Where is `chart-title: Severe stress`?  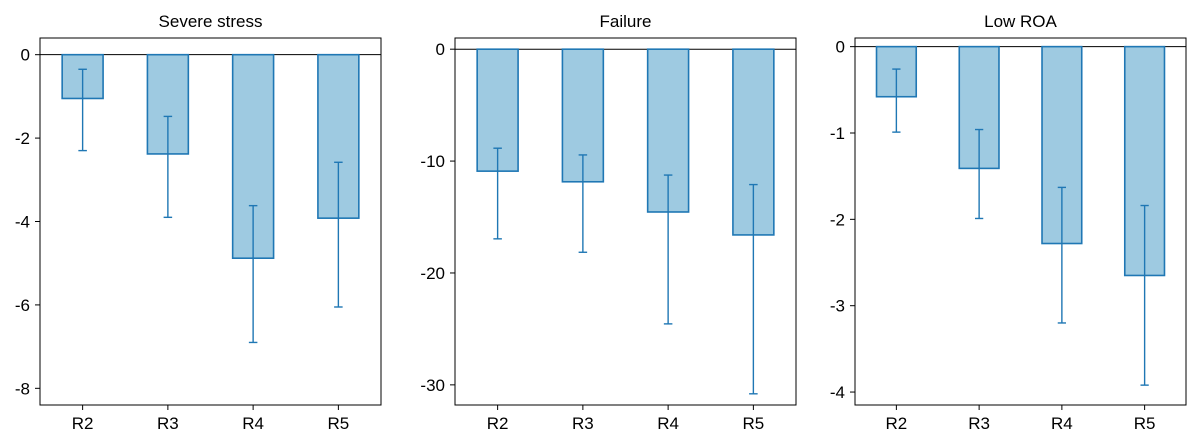 chart-title: Severe stress is located at coordinates (211, 21).